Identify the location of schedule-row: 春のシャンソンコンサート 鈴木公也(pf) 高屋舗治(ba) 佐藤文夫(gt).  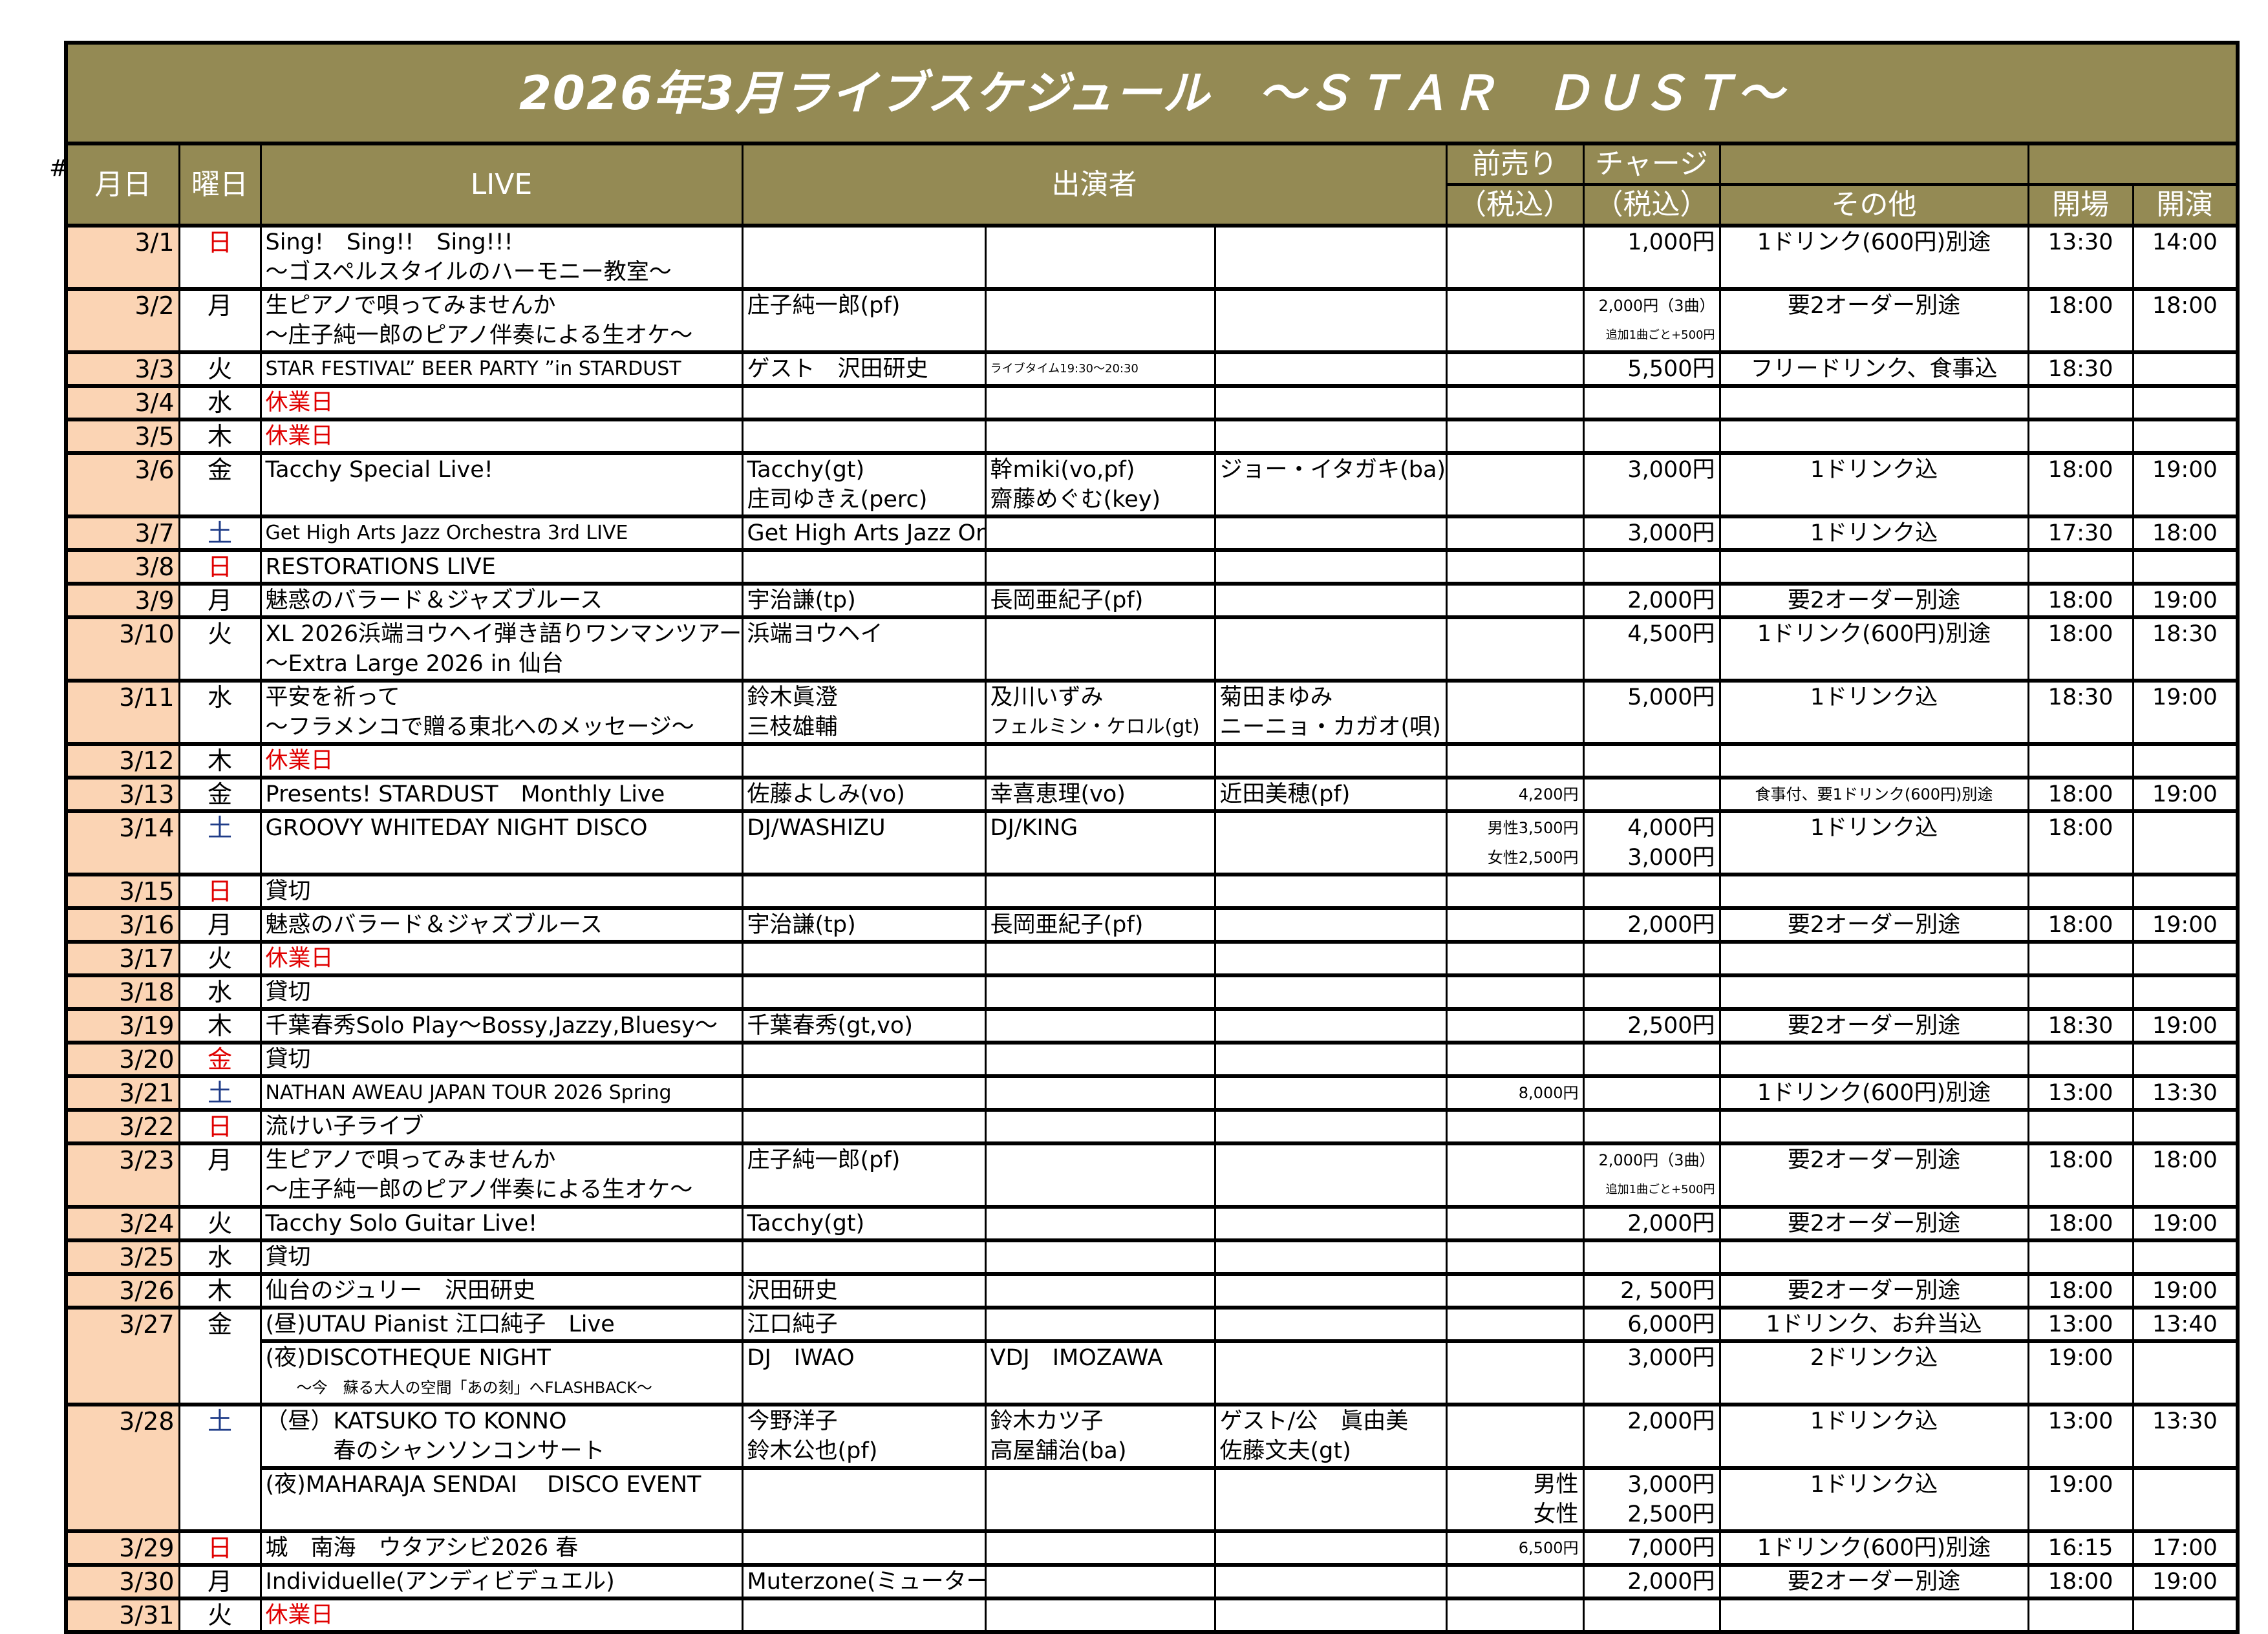
(1152, 1452).